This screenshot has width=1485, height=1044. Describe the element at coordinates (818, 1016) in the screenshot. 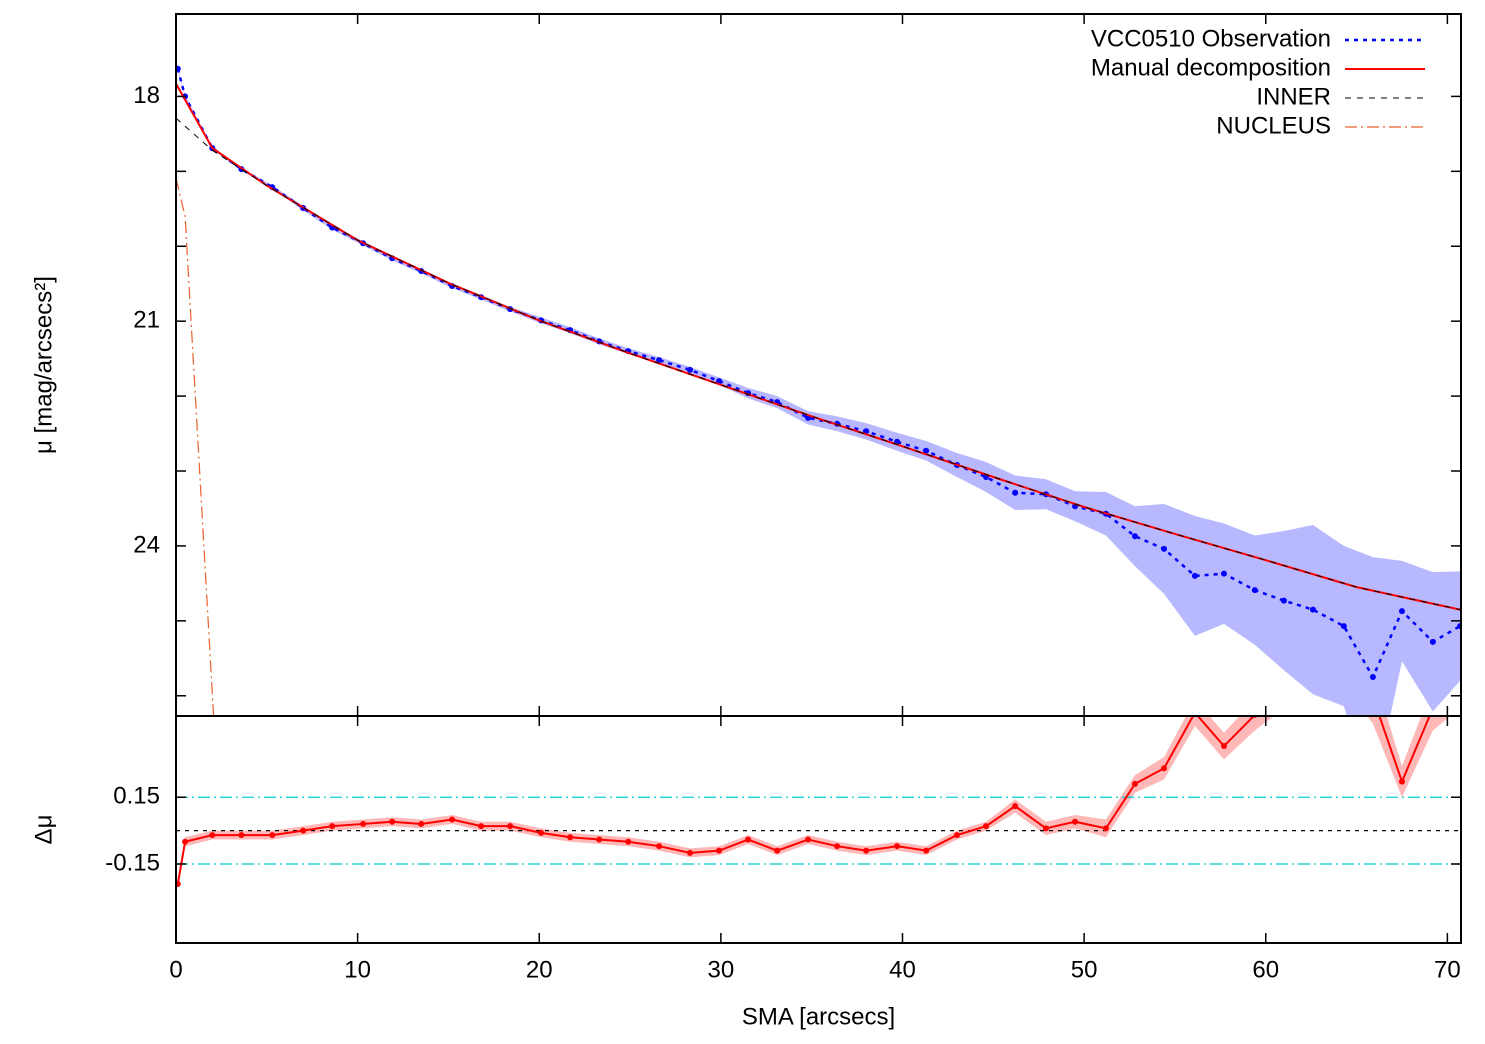

I see `x-axis-label: SMA [arcsecs]` at that location.